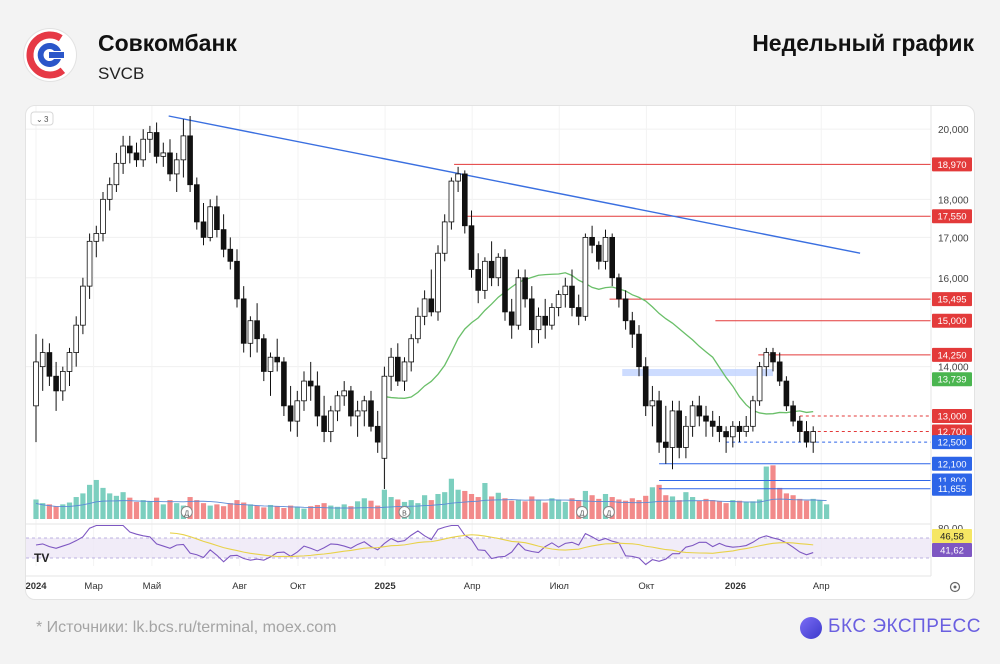  What do you see at coordinates (951, 165) in the screenshot?
I see `price-level-badge: 18,970` at bounding box center [951, 165].